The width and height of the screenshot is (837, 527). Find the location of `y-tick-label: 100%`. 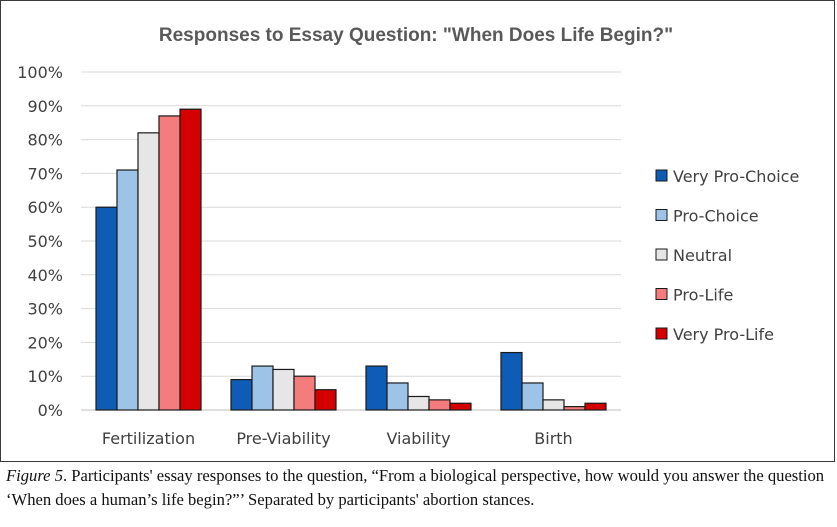

y-tick-label: 100% is located at coordinates (40, 72).